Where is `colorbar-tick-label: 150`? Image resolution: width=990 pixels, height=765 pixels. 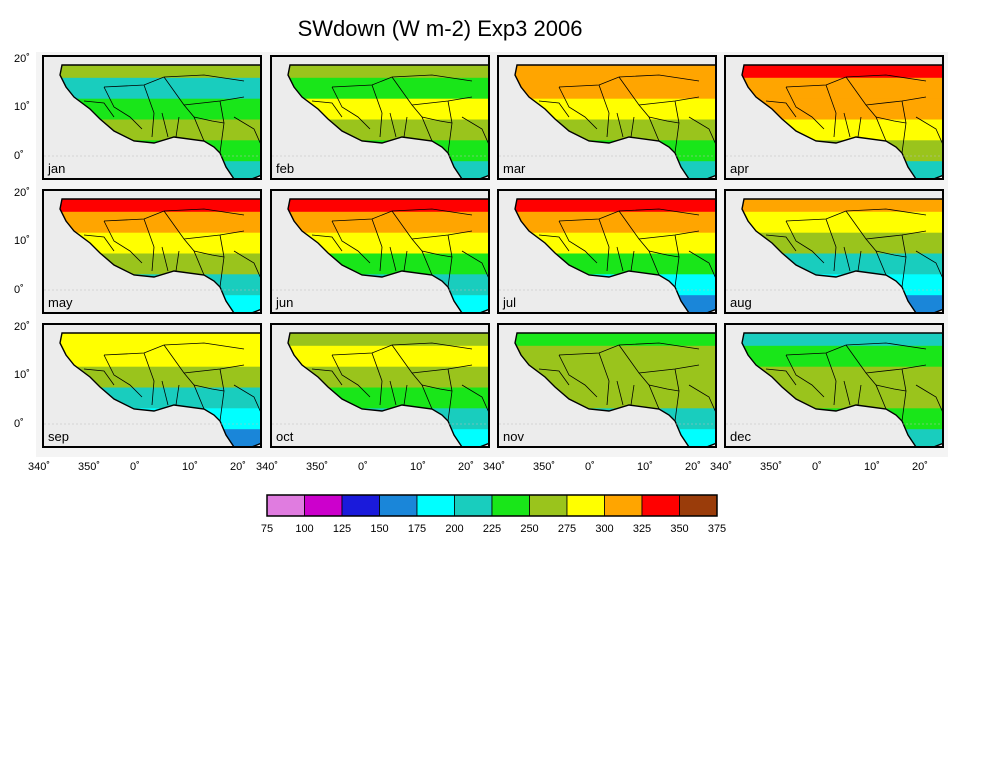
colorbar-tick-label: 150 is located at coordinates (379, 529).